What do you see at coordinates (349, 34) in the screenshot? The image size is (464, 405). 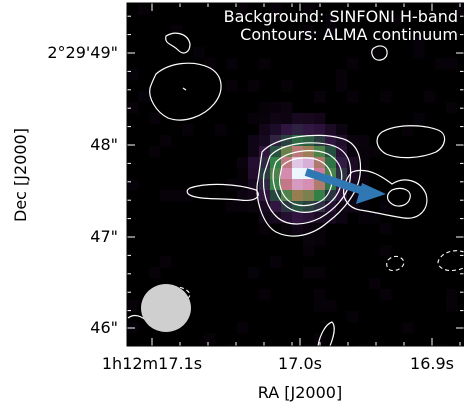 I see `annotation-contours: Contours: ALMA continuum` at bounding box center [349, 34].